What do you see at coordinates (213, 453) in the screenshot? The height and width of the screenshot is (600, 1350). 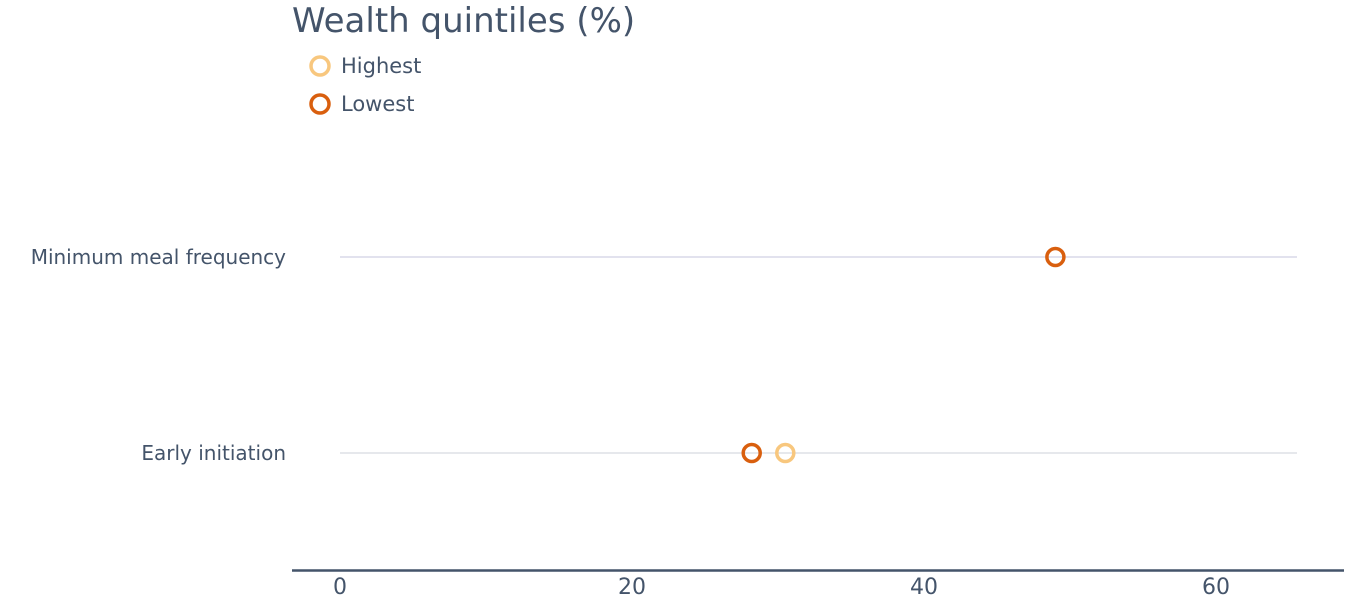 I see `category-label-early-initiation: Early initiation` at bounding box center [213, 453].